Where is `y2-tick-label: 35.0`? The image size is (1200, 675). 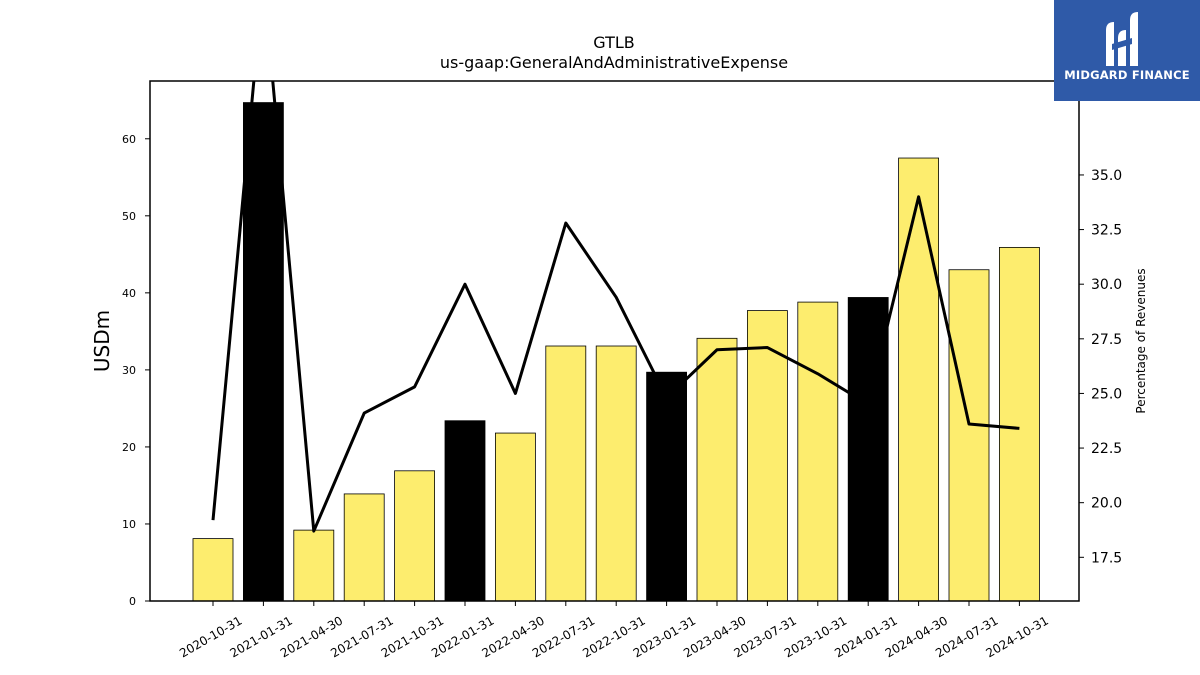 y2-tick-label: 35.0 is located at coordinates (1106, 176).